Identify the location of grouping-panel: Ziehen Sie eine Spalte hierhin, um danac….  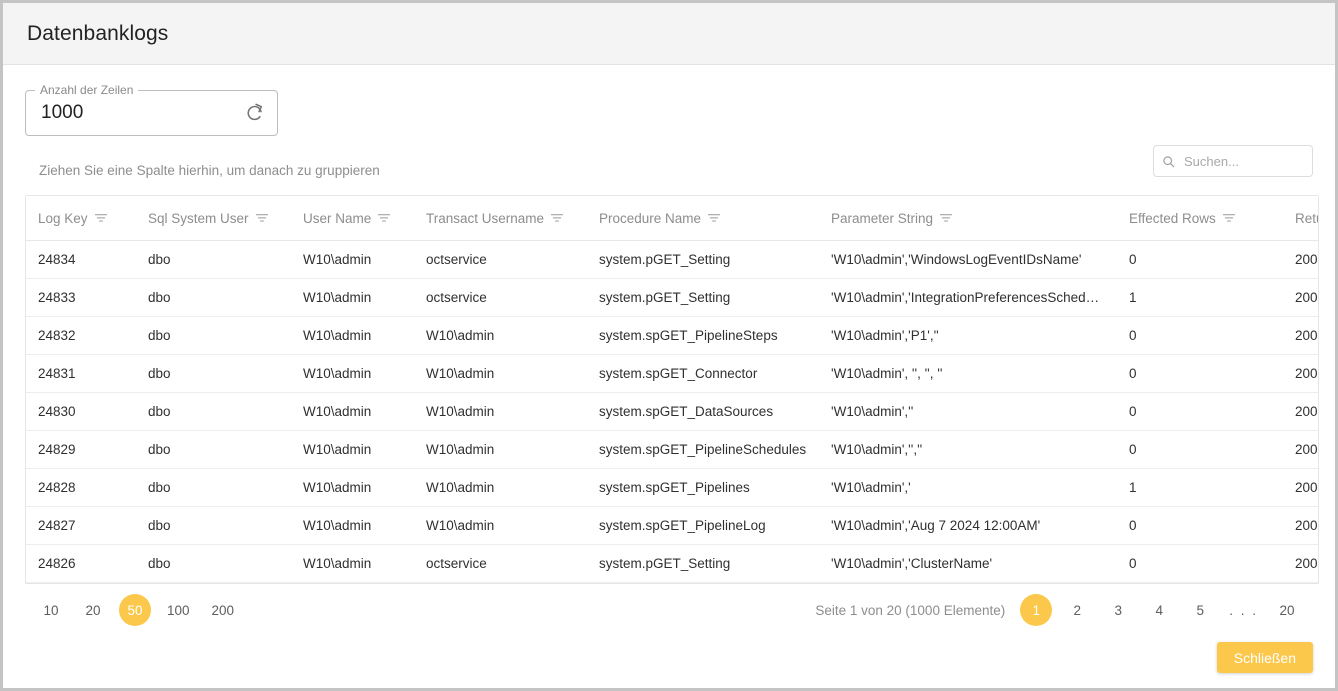
(669, 164).